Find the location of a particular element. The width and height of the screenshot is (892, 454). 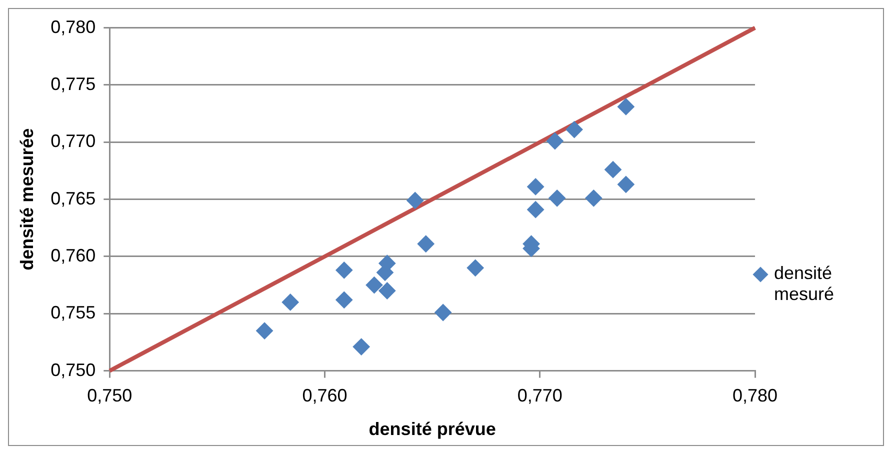

x-tick-label: 0,760 is located at coordinates (325, 396).